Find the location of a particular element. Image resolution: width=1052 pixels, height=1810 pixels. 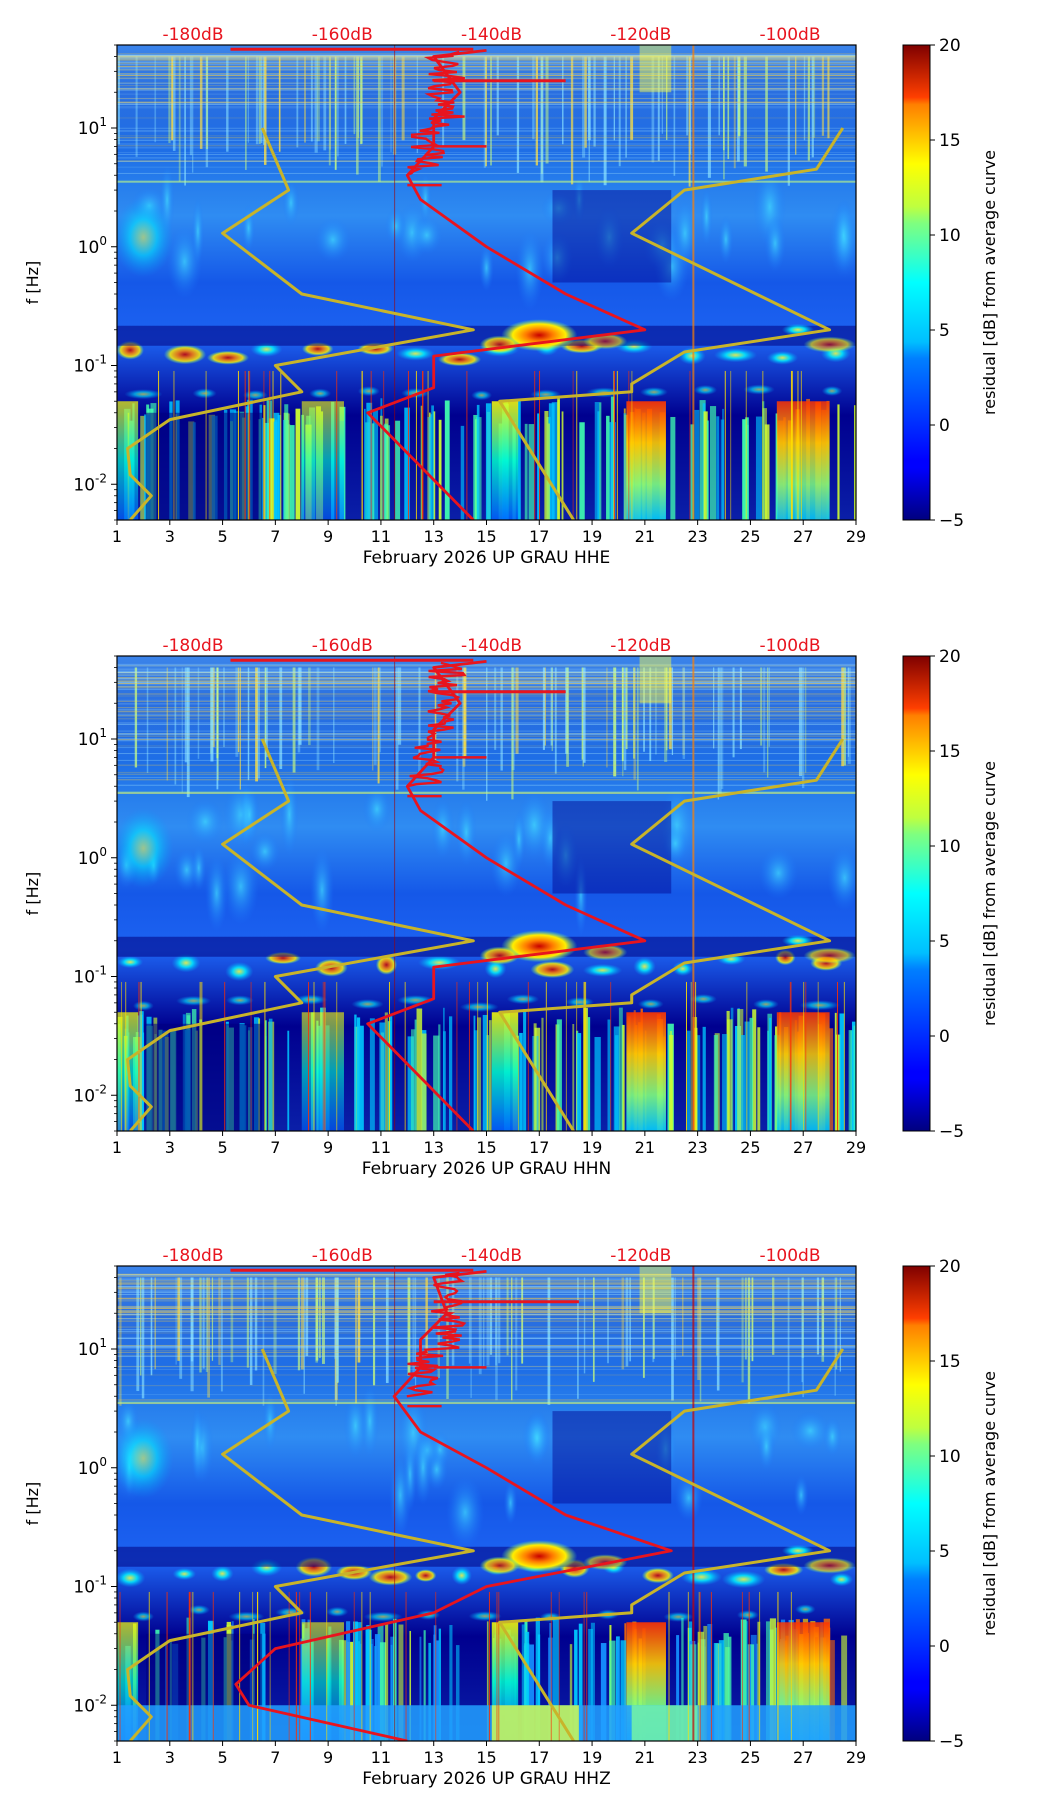

colorbar-tick-label: 20 is located at coordinates (950, 1267).